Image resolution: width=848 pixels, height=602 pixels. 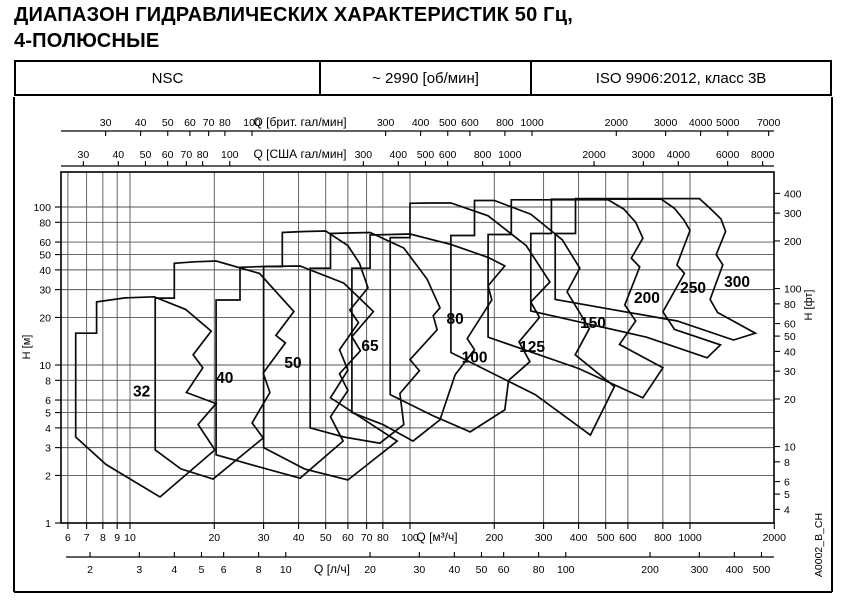 What do you see at coordinates (224, 378) in the screenshot?
I see `envelope-label-40: 40` at bounding box center [224, 378].